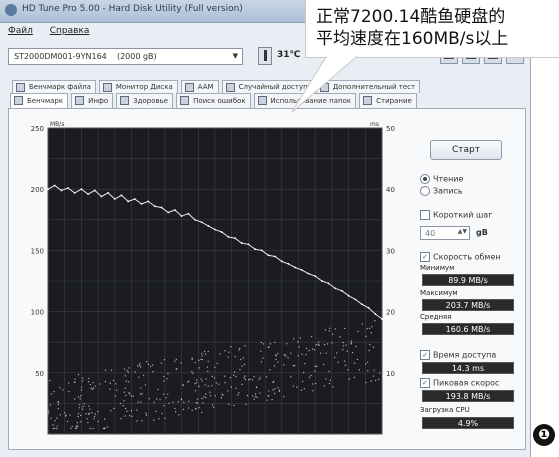 This screenshot has width=559, height=457. What do you see at coordinates (425, 215) in the screenshot?
I see `short-stroke-checkbox` at bounding box center [425, 215].